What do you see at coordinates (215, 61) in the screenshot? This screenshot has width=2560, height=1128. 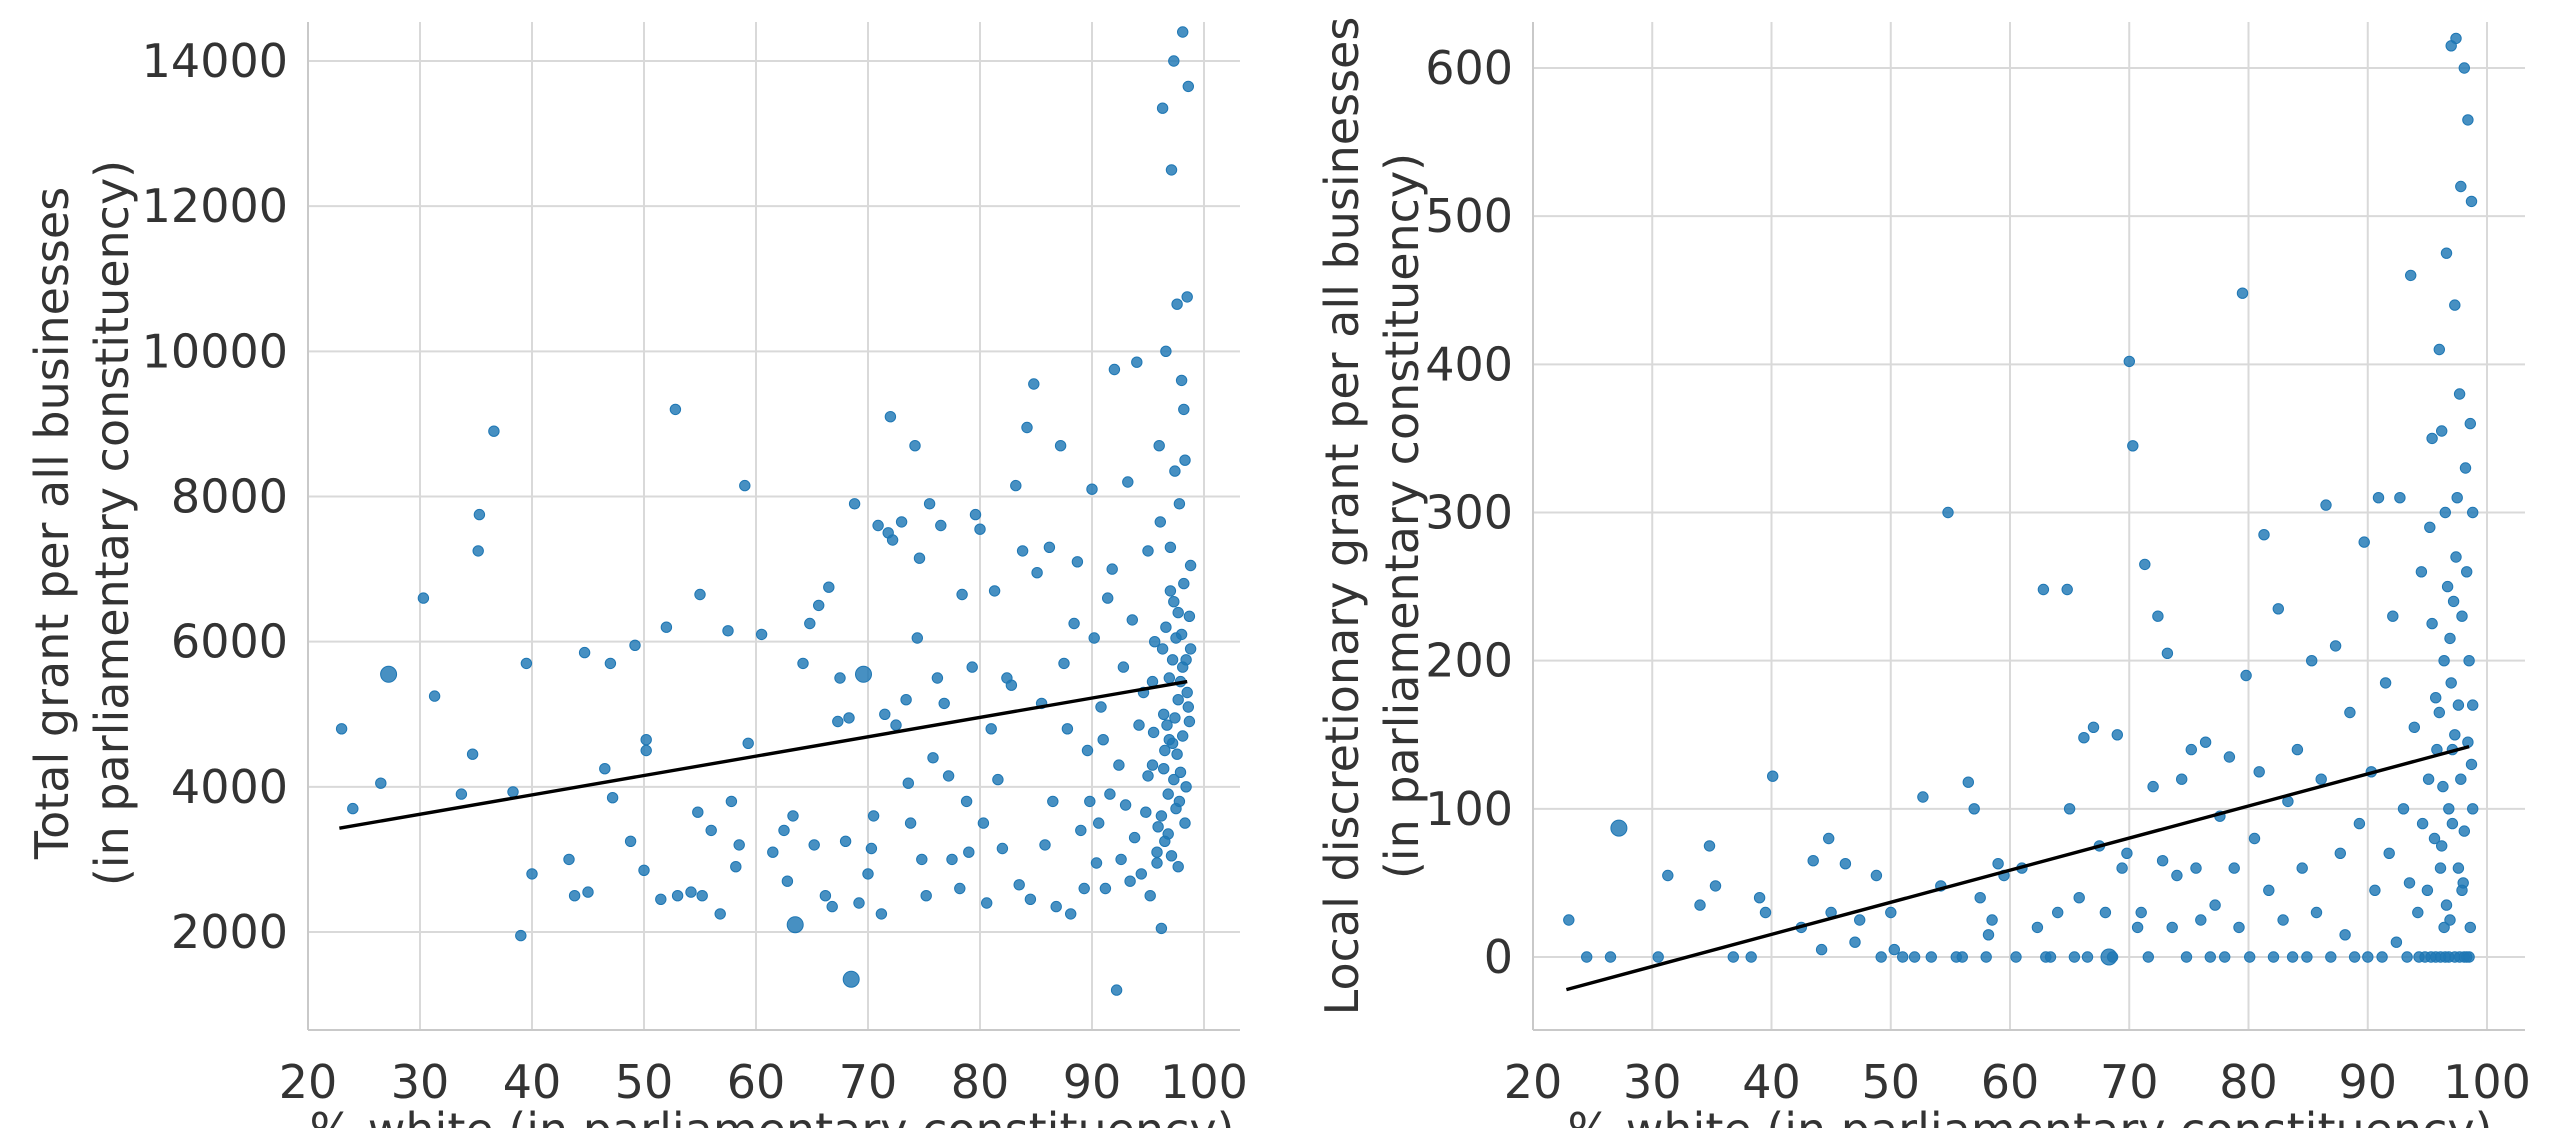 I see `y-tick-label: 14000` at bounding box center [215, 61].